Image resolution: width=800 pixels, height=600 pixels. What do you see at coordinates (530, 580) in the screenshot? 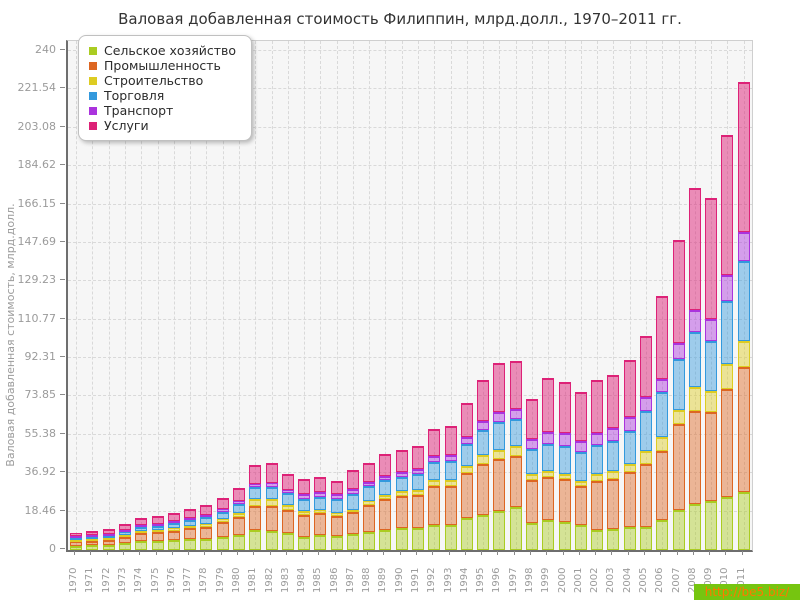
I see `x-tick-label: 1998` at bounding box center [530, 580].